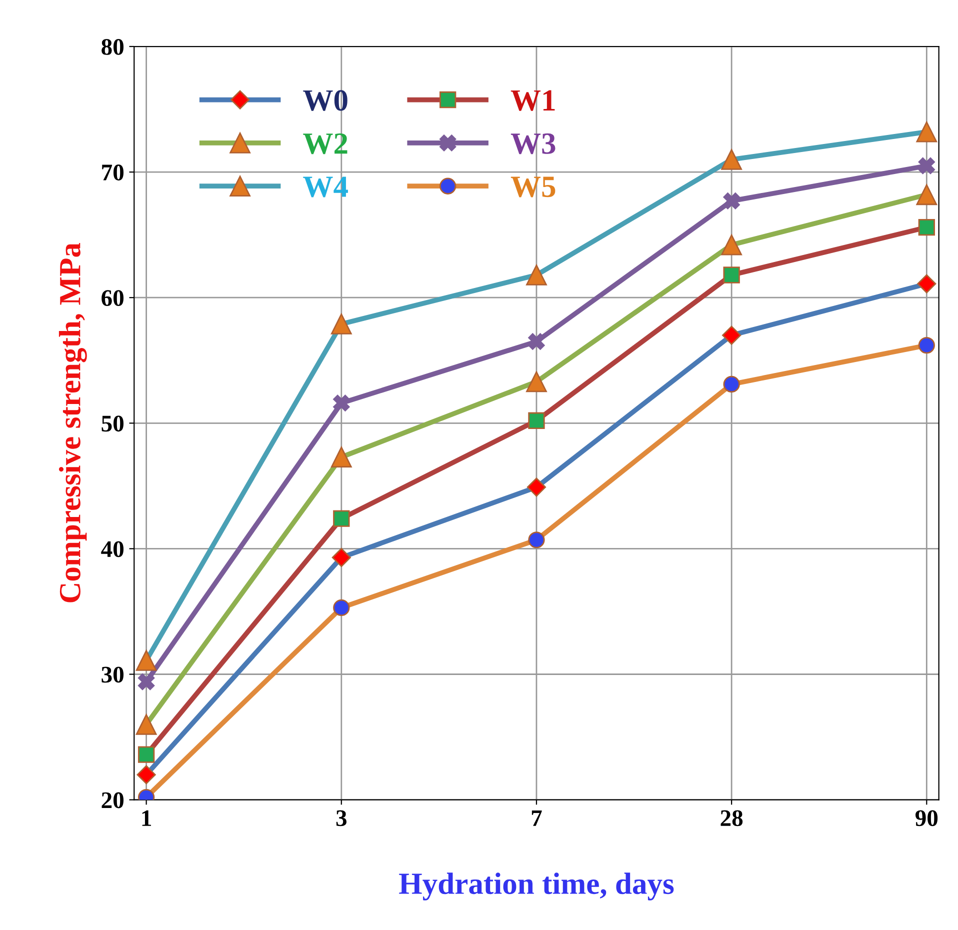  What do you see at coordinates (112, 549) in the screenshot?
I see `y-tick-label: 40` at bounding box center [112, 549].